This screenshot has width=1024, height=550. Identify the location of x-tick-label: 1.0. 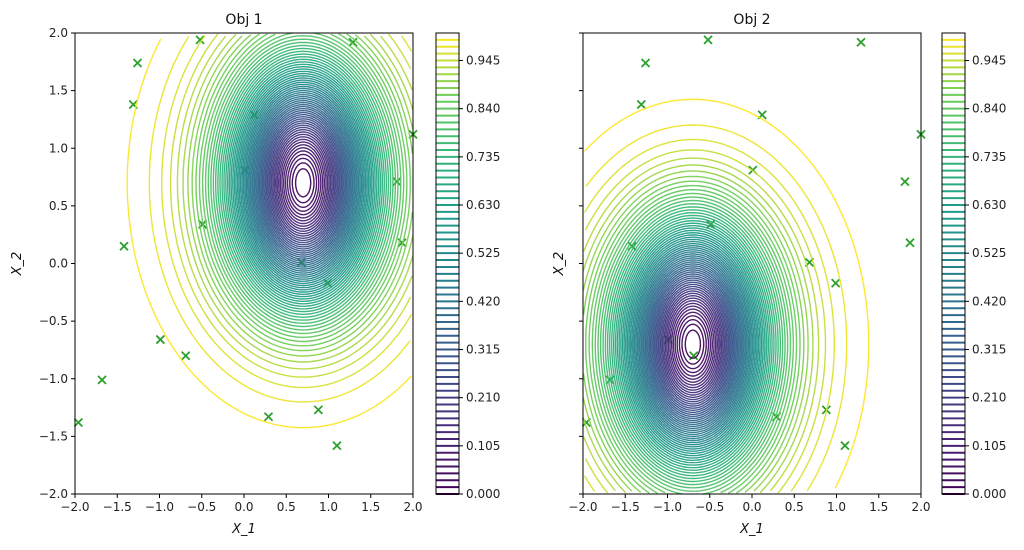
(836, 507).